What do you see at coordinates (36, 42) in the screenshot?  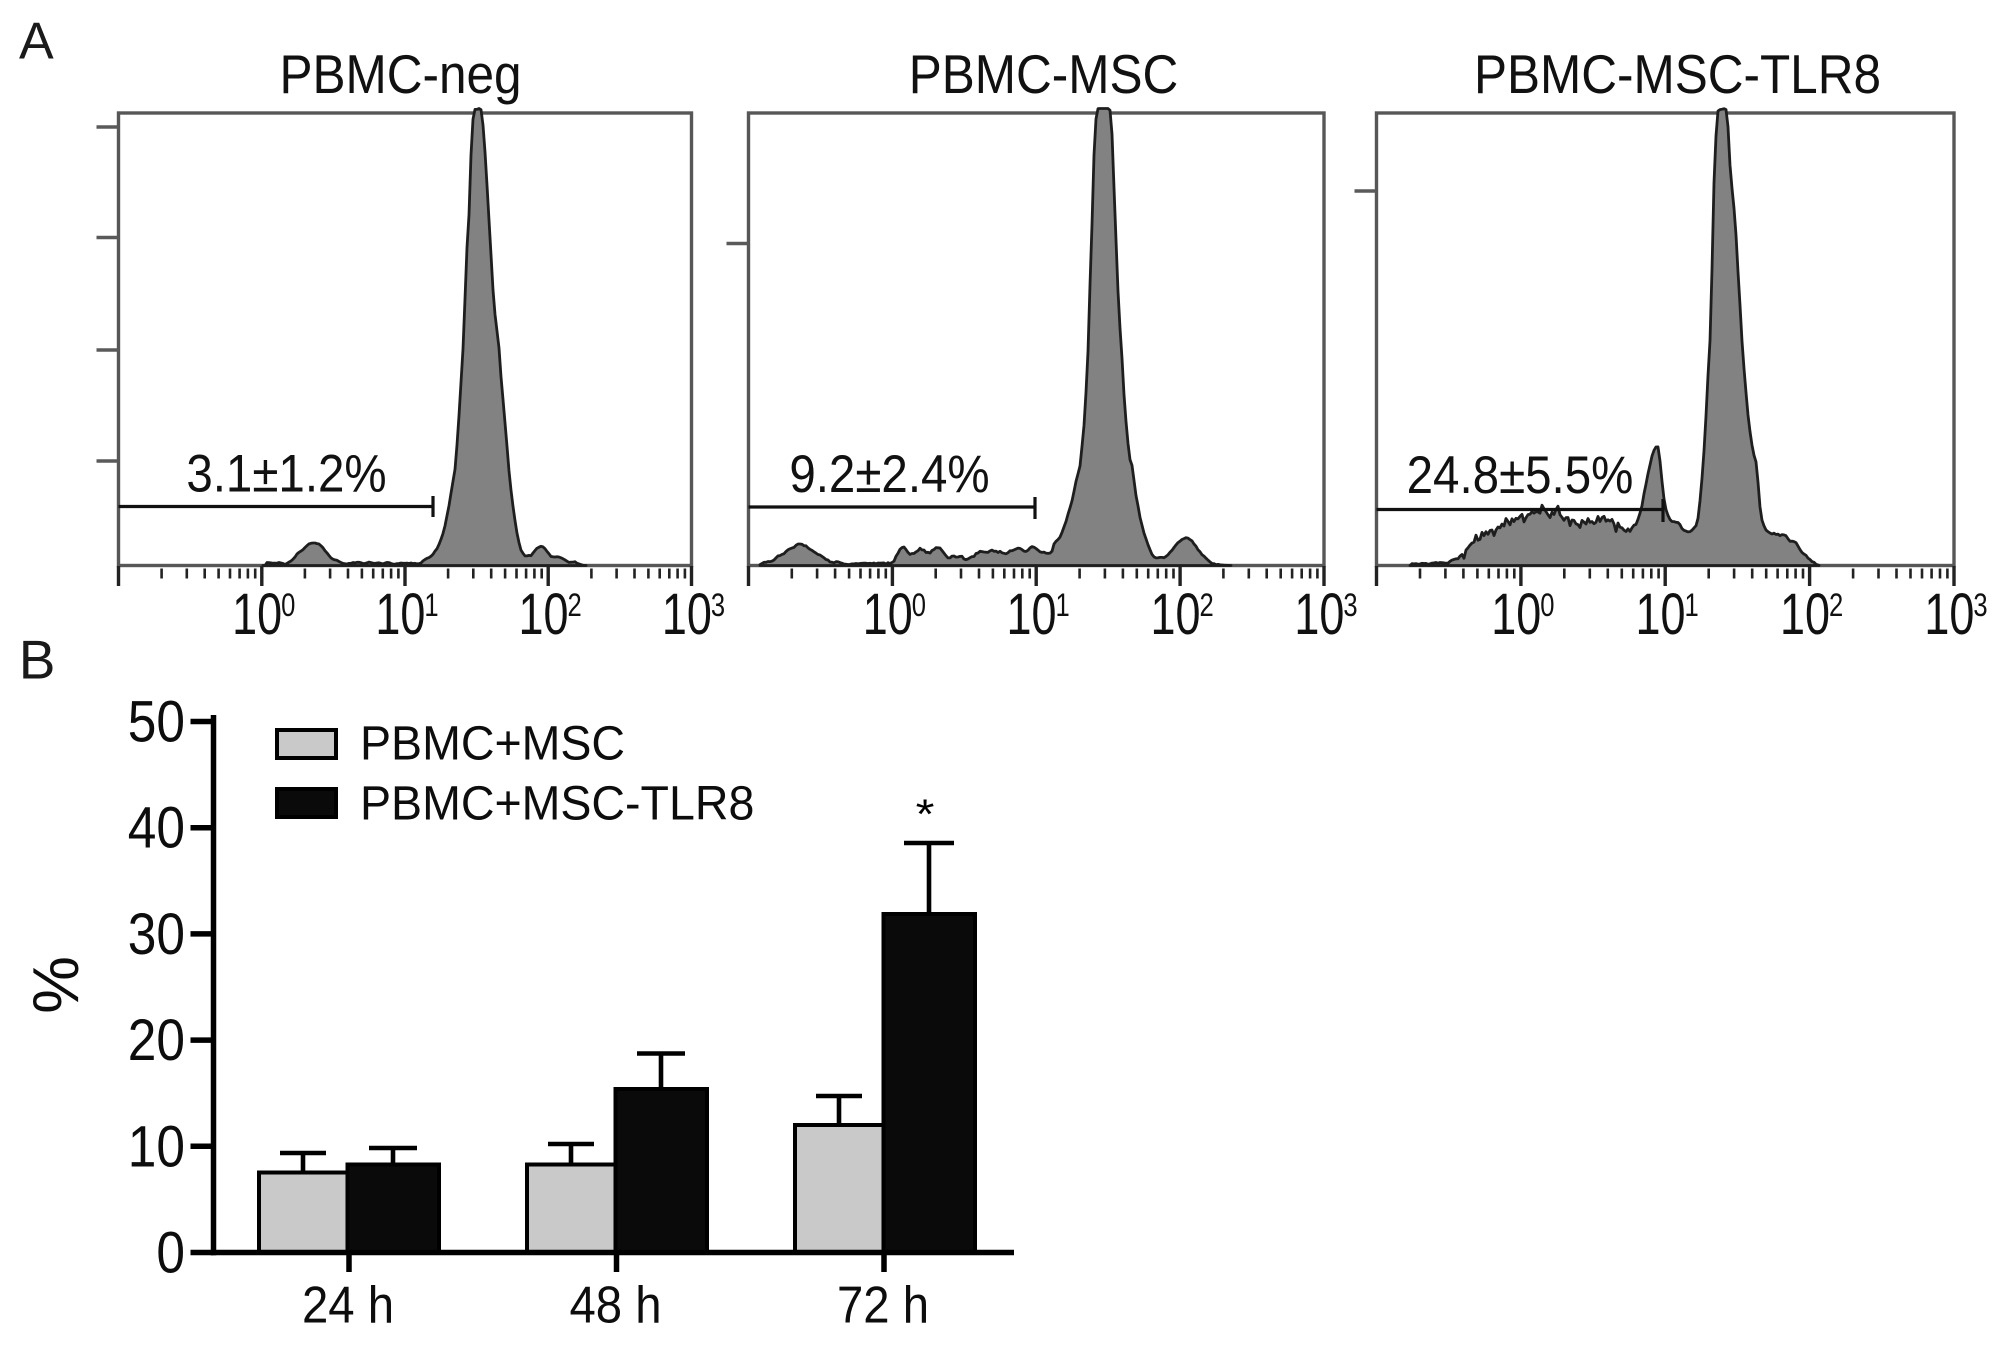 I see `svg-text: A` at bounding box center [36, 42].